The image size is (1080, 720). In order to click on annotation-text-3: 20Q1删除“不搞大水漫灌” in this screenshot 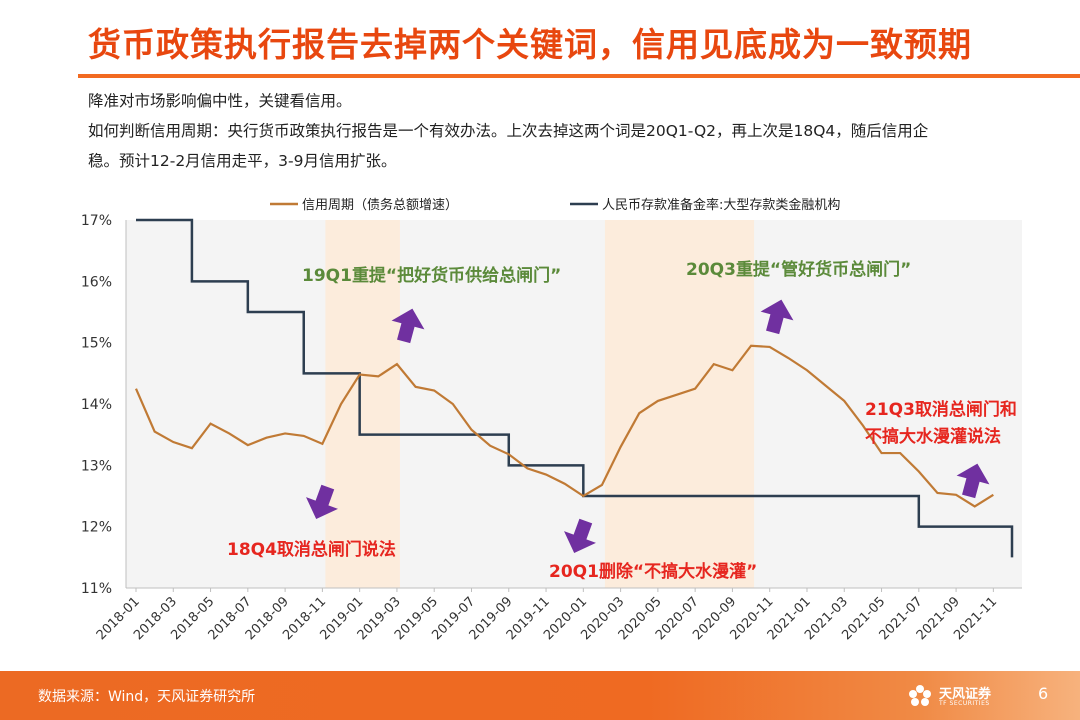, I will do `click(653, 571)`.